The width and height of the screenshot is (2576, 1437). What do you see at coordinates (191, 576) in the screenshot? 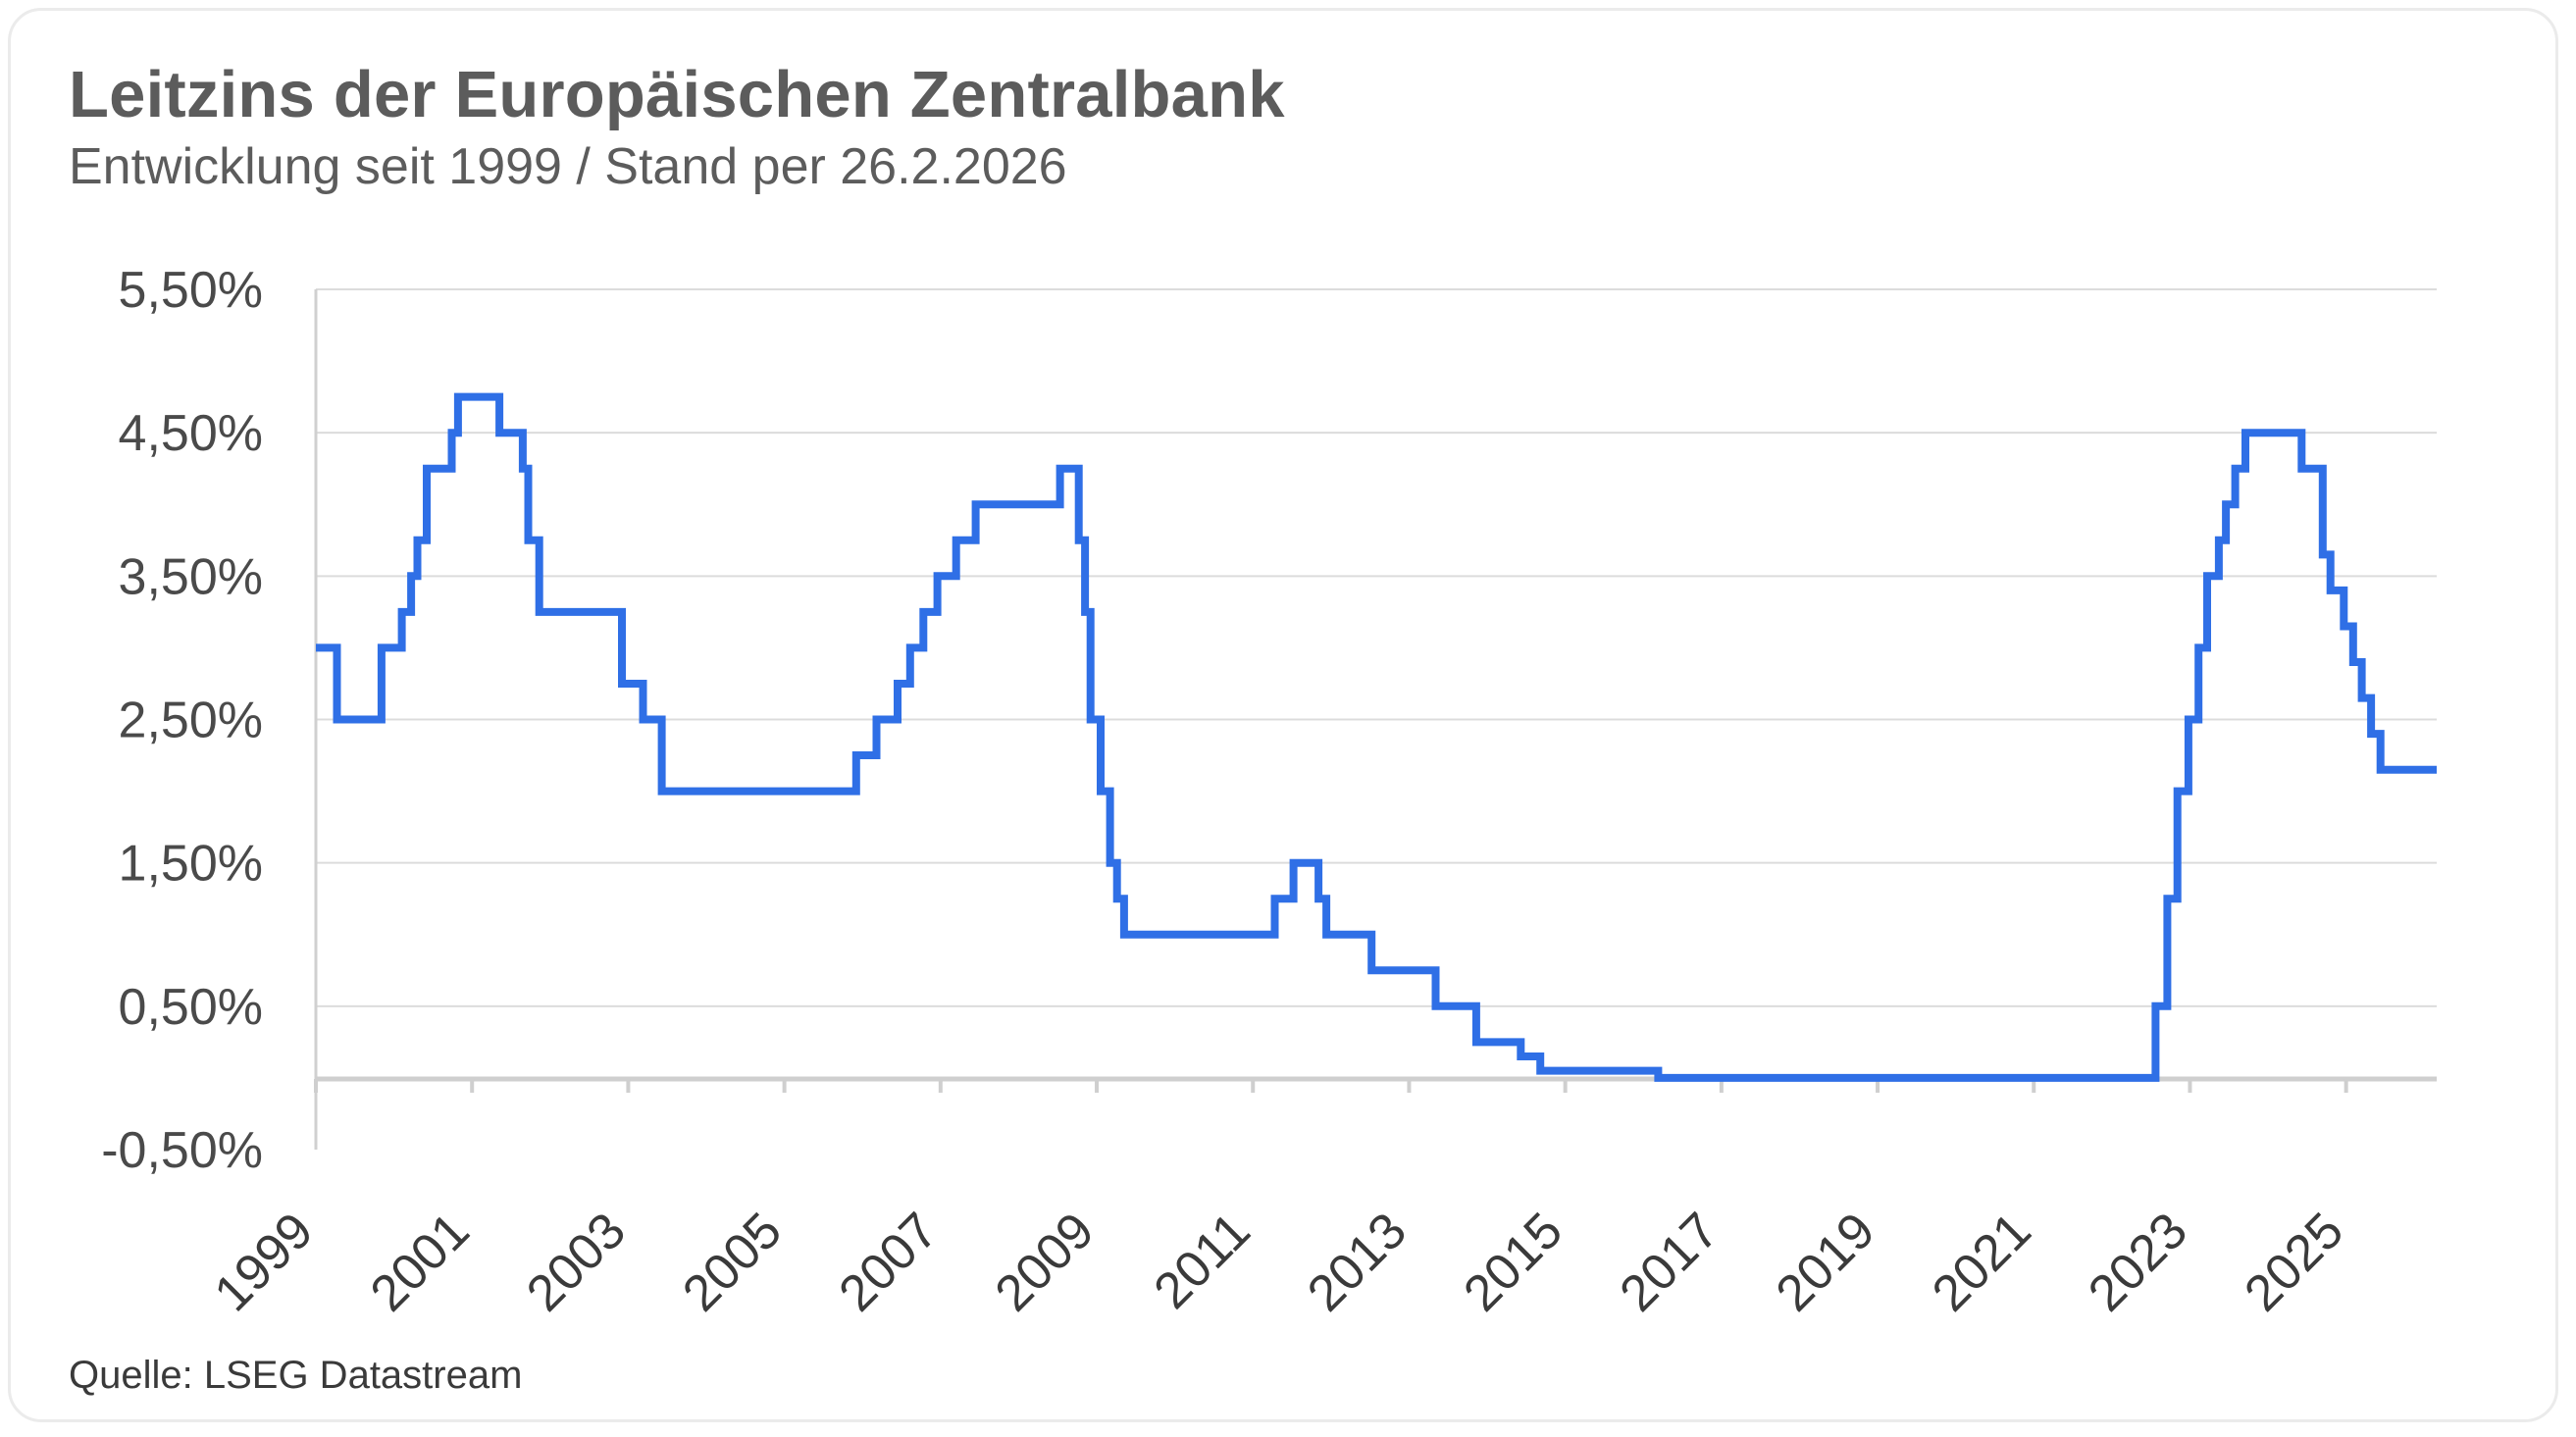
I see `y-tick-label: 3,50%` at bounding box center [191, 576].